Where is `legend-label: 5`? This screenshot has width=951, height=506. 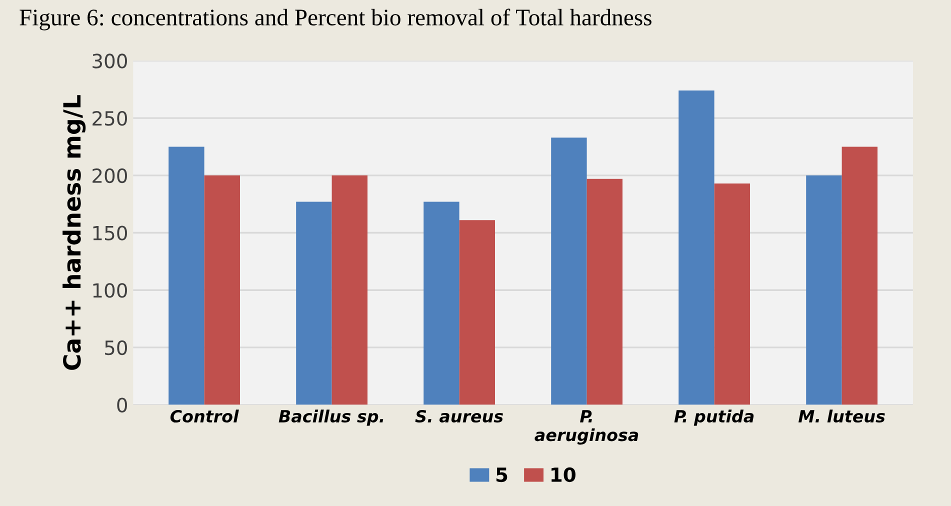 legend-label: 5 is located at coordinates (502, 475).